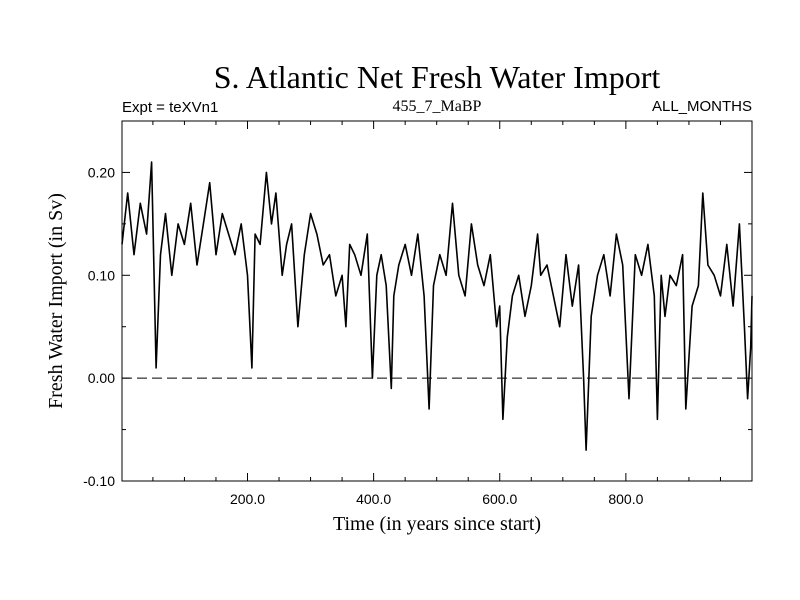 This screenshot has width=800, height=600. What do you see at coordinates (373, 499) in the screenshot?
I see `x-tick-label: 400.0` at bounding box center [373, 499].